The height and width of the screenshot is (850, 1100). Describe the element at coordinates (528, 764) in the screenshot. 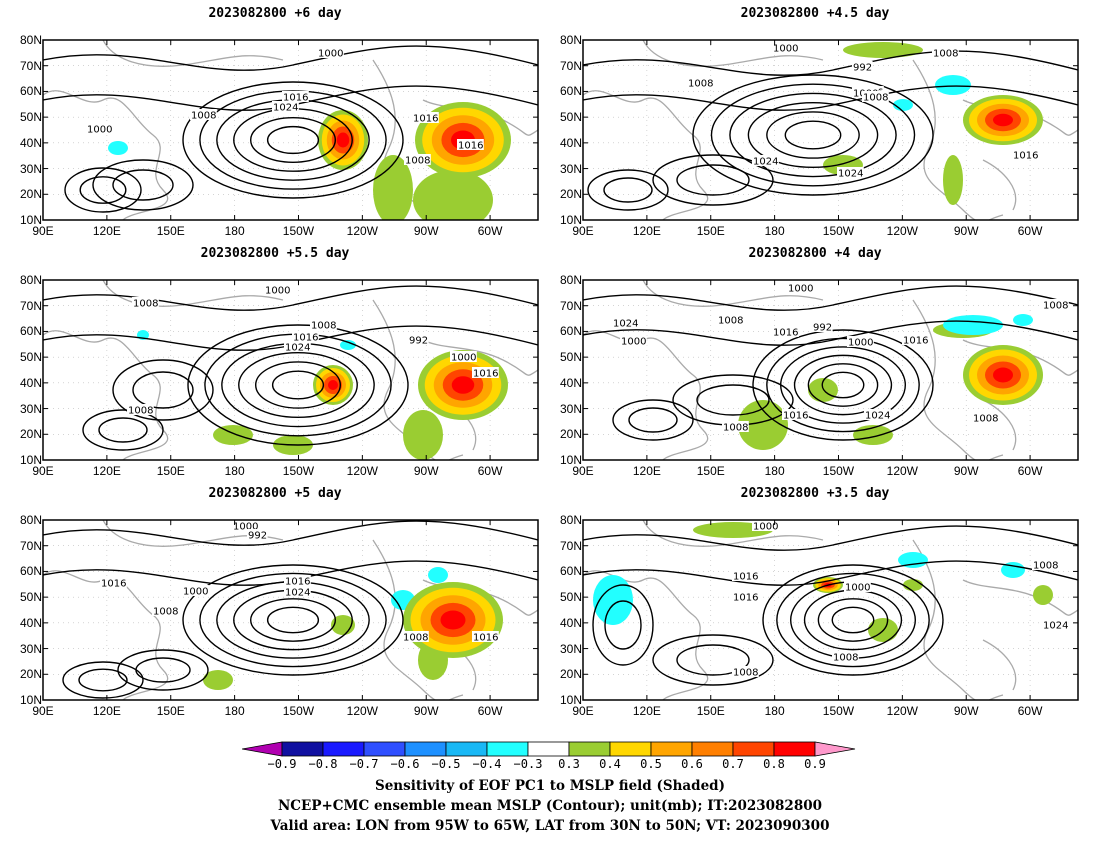

I see `colorbar-tick-label: −0.3` at that location.